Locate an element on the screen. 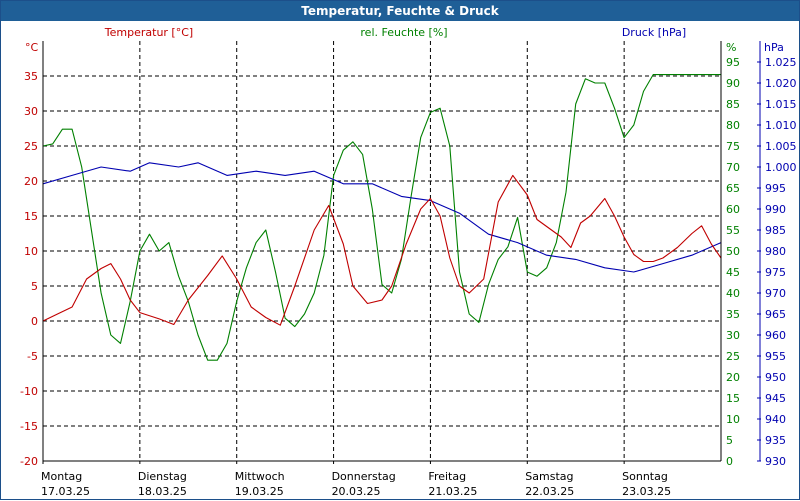  humidity-tick-label: 25 is located at coordinates (733, 356).